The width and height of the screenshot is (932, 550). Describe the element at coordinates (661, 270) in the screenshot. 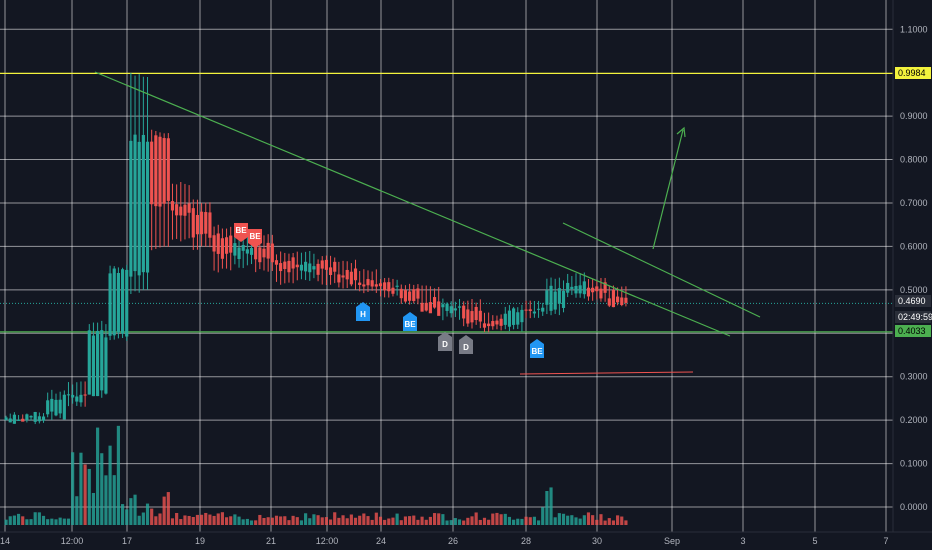

I see `trendline-channel` at that location.